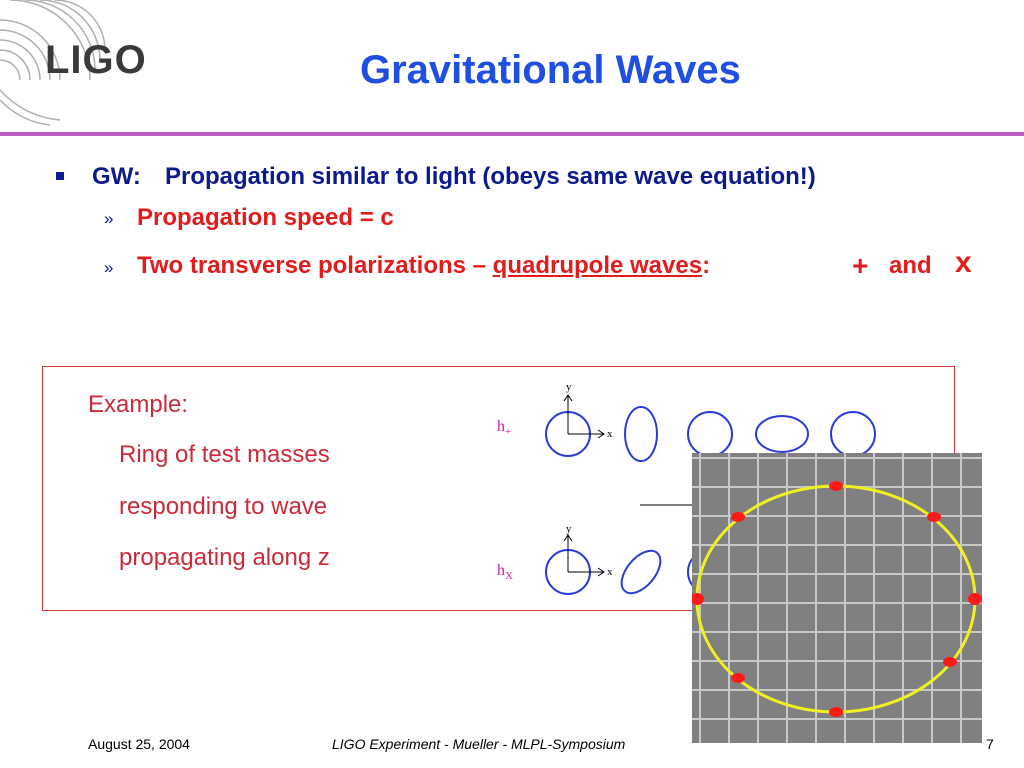 The image size is (1024, 768). What do you see at coordinates (501, 426) in the screenshot?
I see `h-plus-letter: h` at bounding box center [501, 426].